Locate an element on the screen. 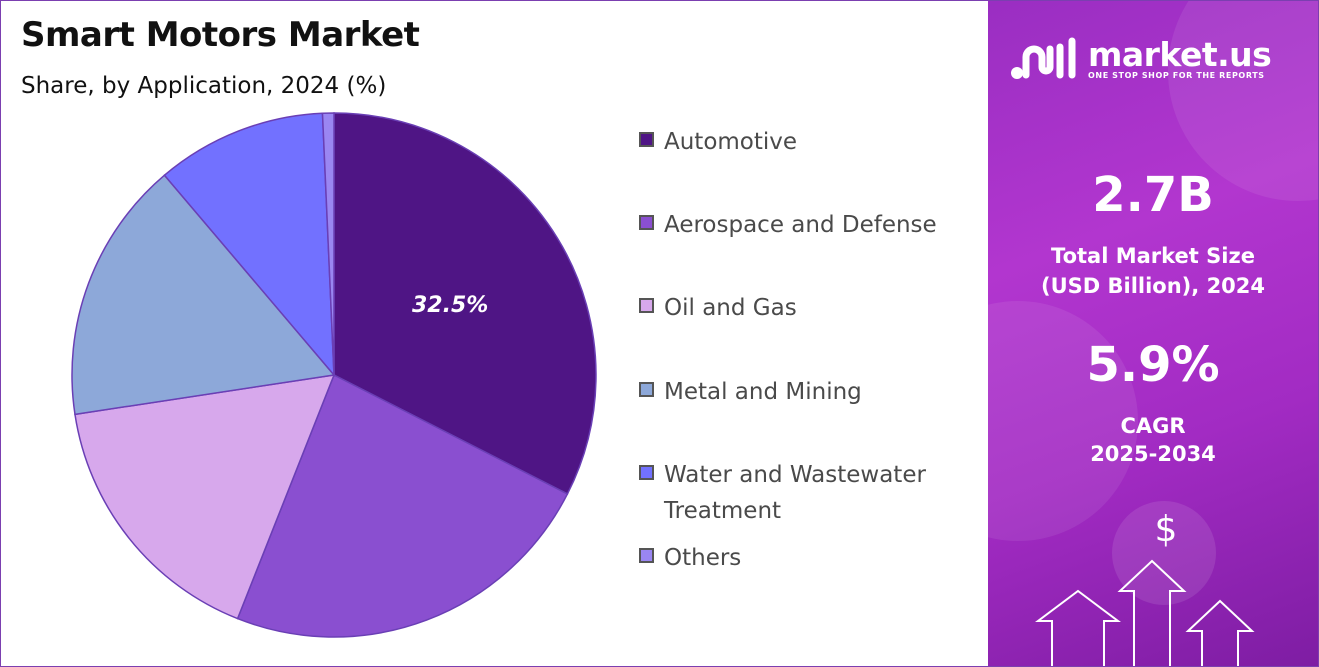 The width and height of the screenshot is (1319, 667). legend-item-others: Others is located at coordinates (806, 558).